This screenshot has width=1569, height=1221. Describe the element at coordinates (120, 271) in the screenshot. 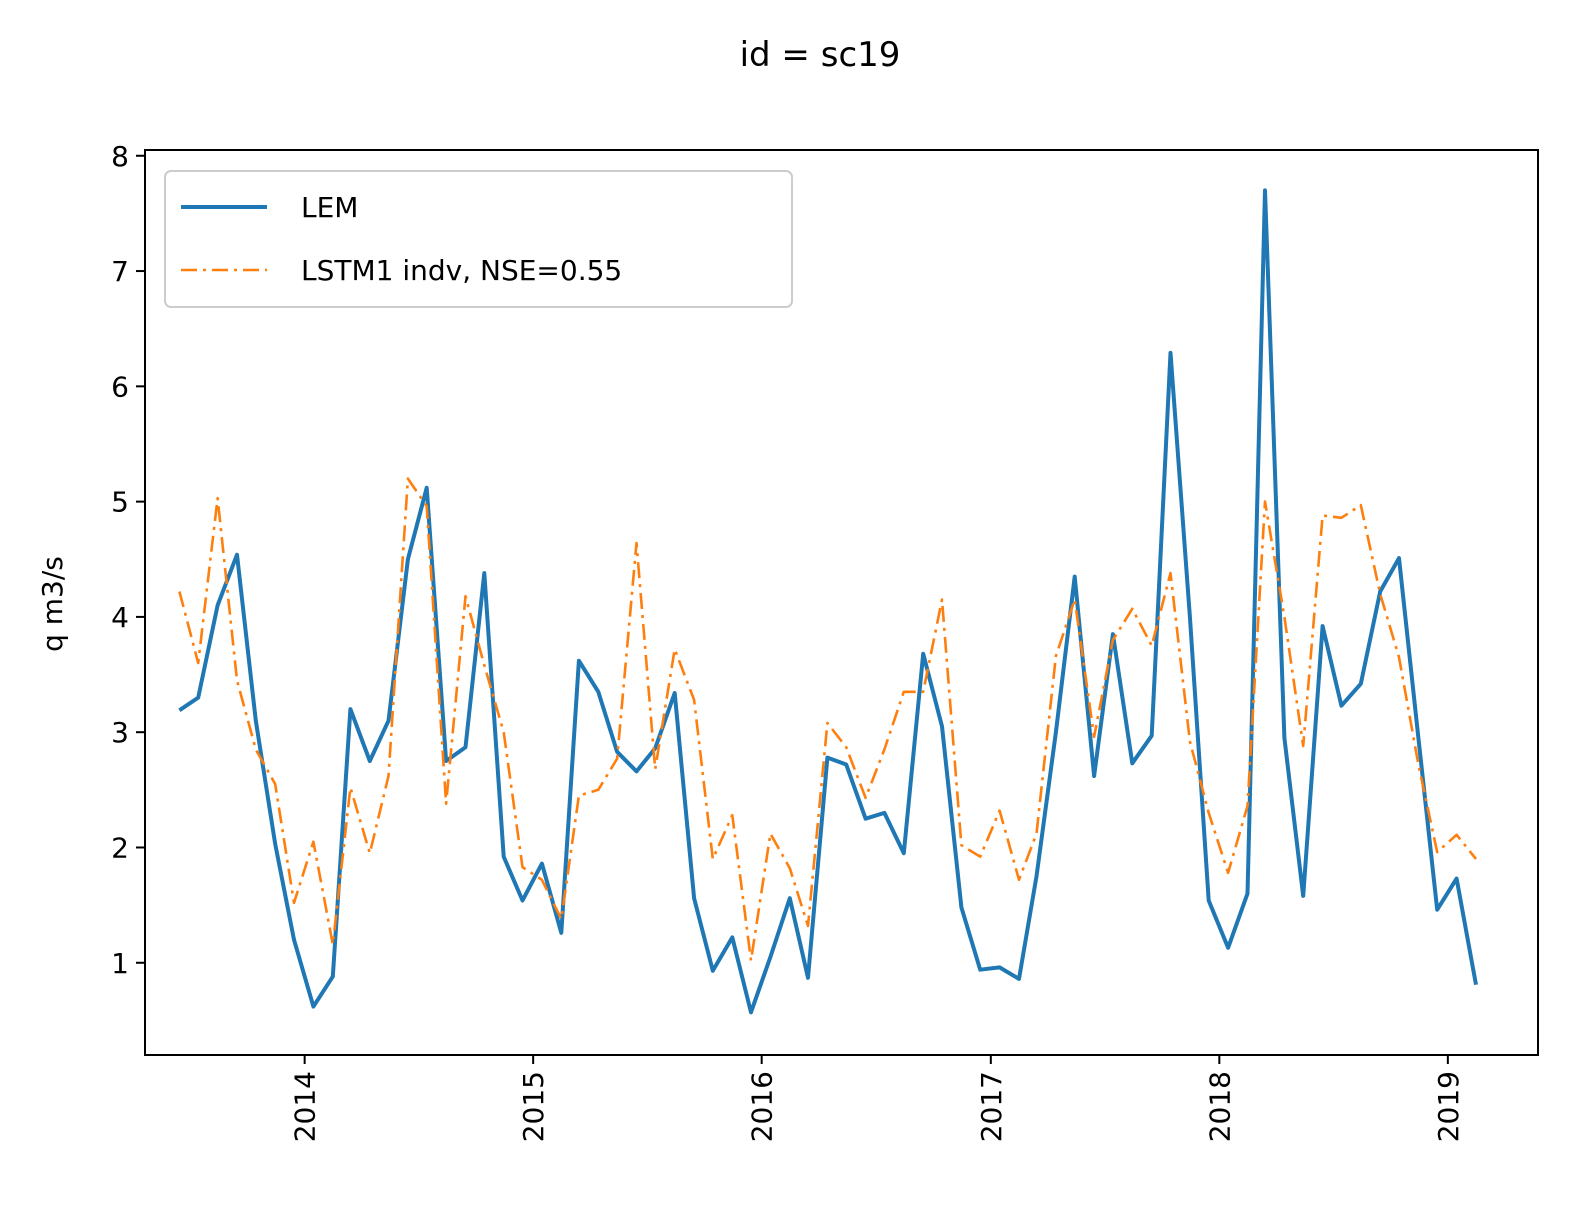

I see `y-tick-label: 7` at that location.